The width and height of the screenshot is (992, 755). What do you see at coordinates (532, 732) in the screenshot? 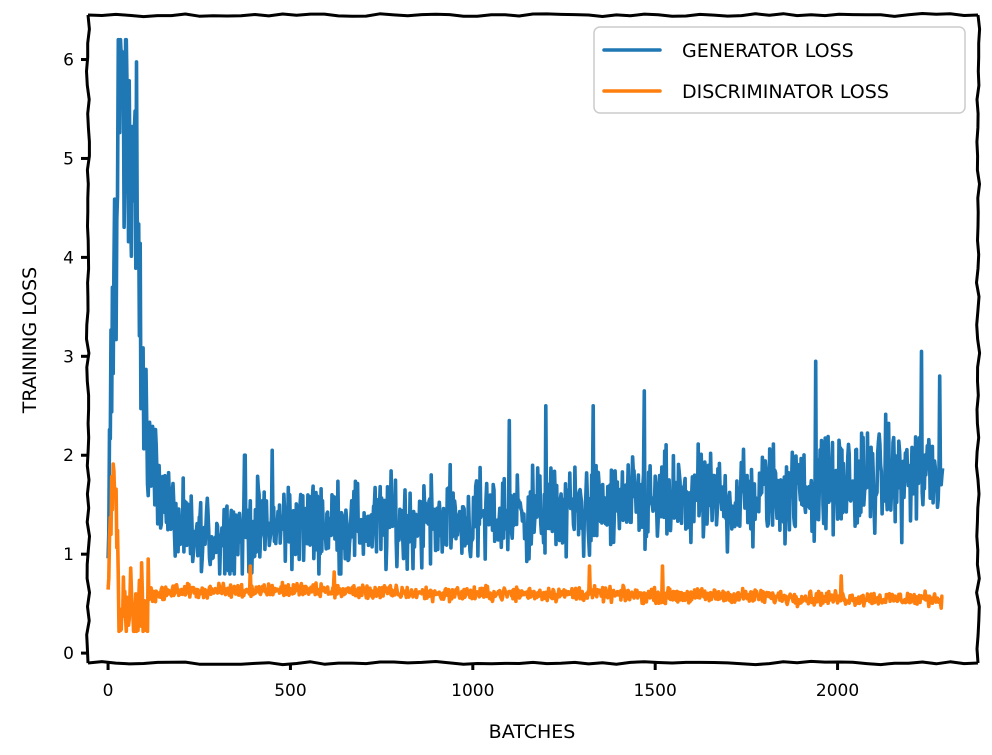
I see `x-axis-title: BATCHES` at bounding box center [532, 732].